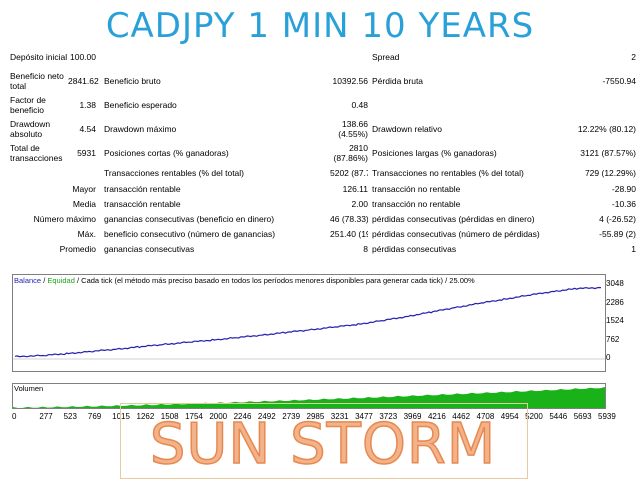  Describe the element at coordinates (351, 153) in the screenshot. I see `cortas-value: 2810 (87.86%)` at that location.